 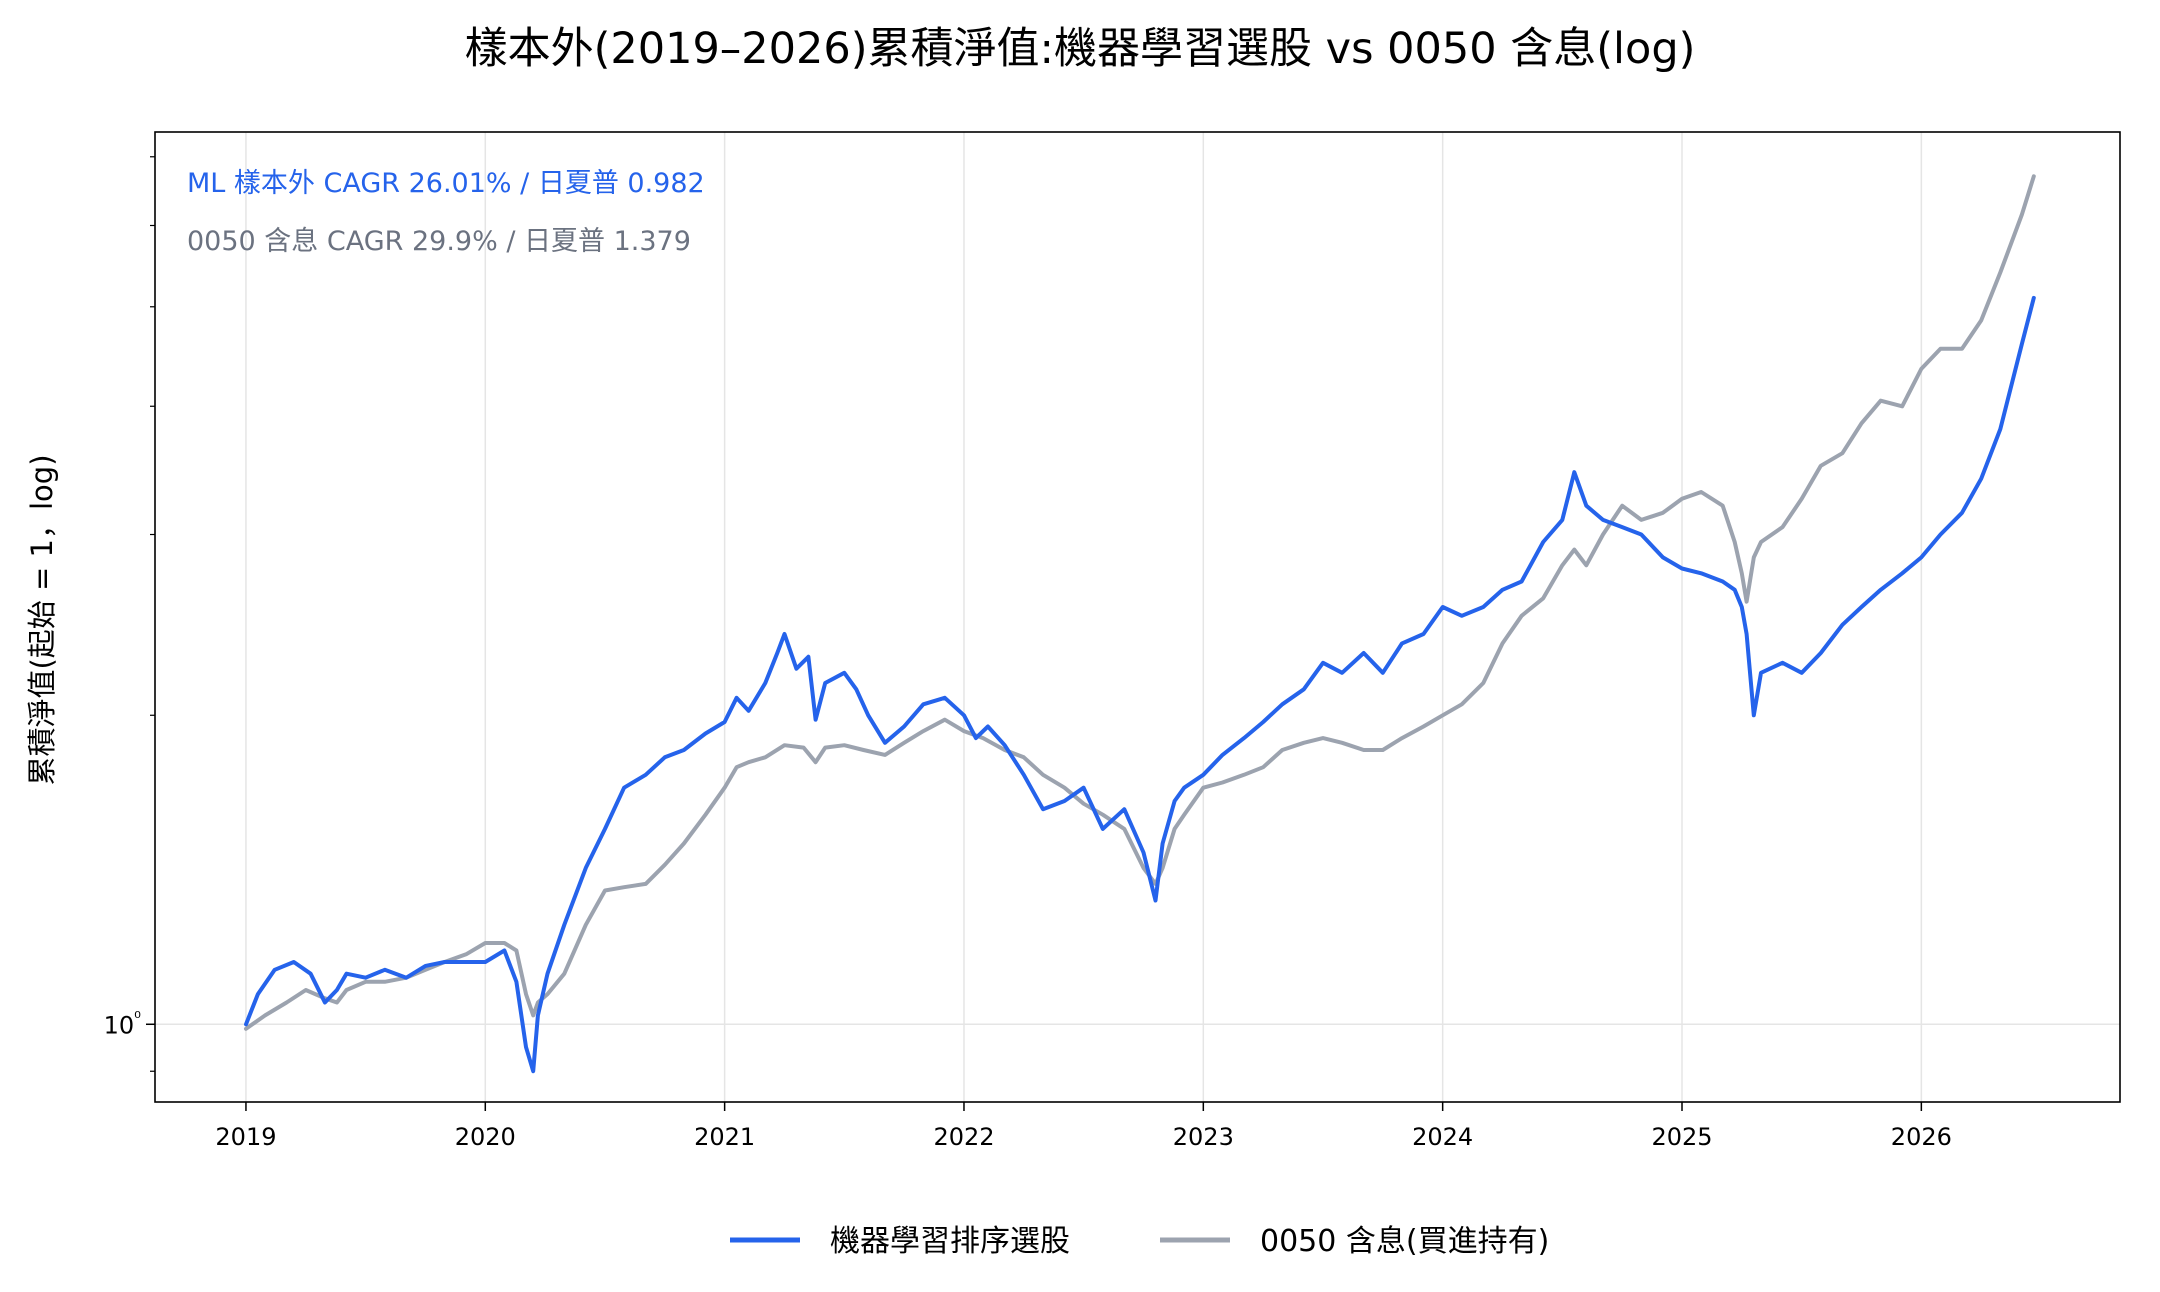 What do you see at coordinates (1203, 1137) in the screenshot?
I see `x-tick-label: 2023` at bounding box center [1203, 1137].